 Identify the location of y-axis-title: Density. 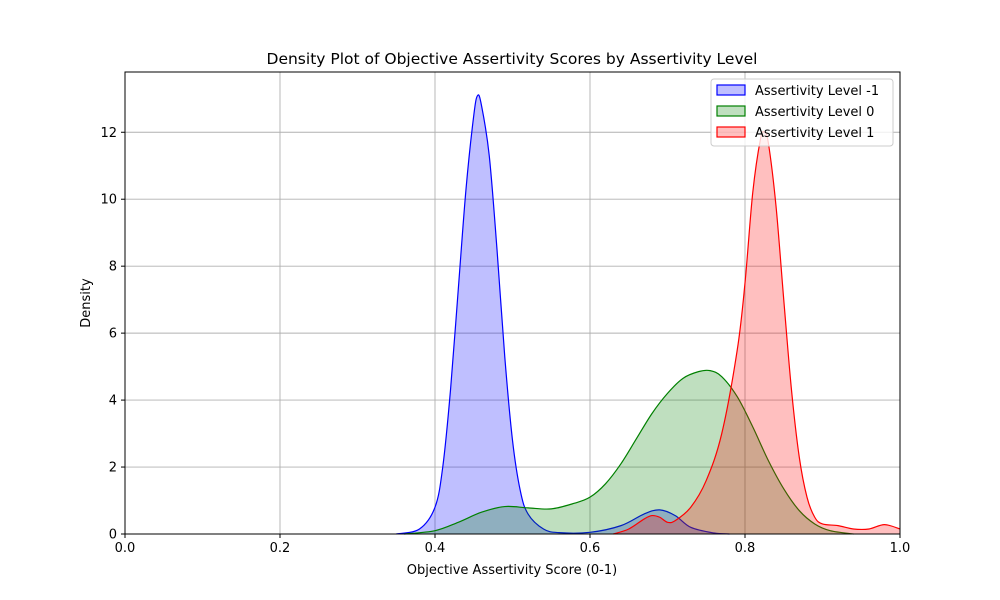
(86, 303).